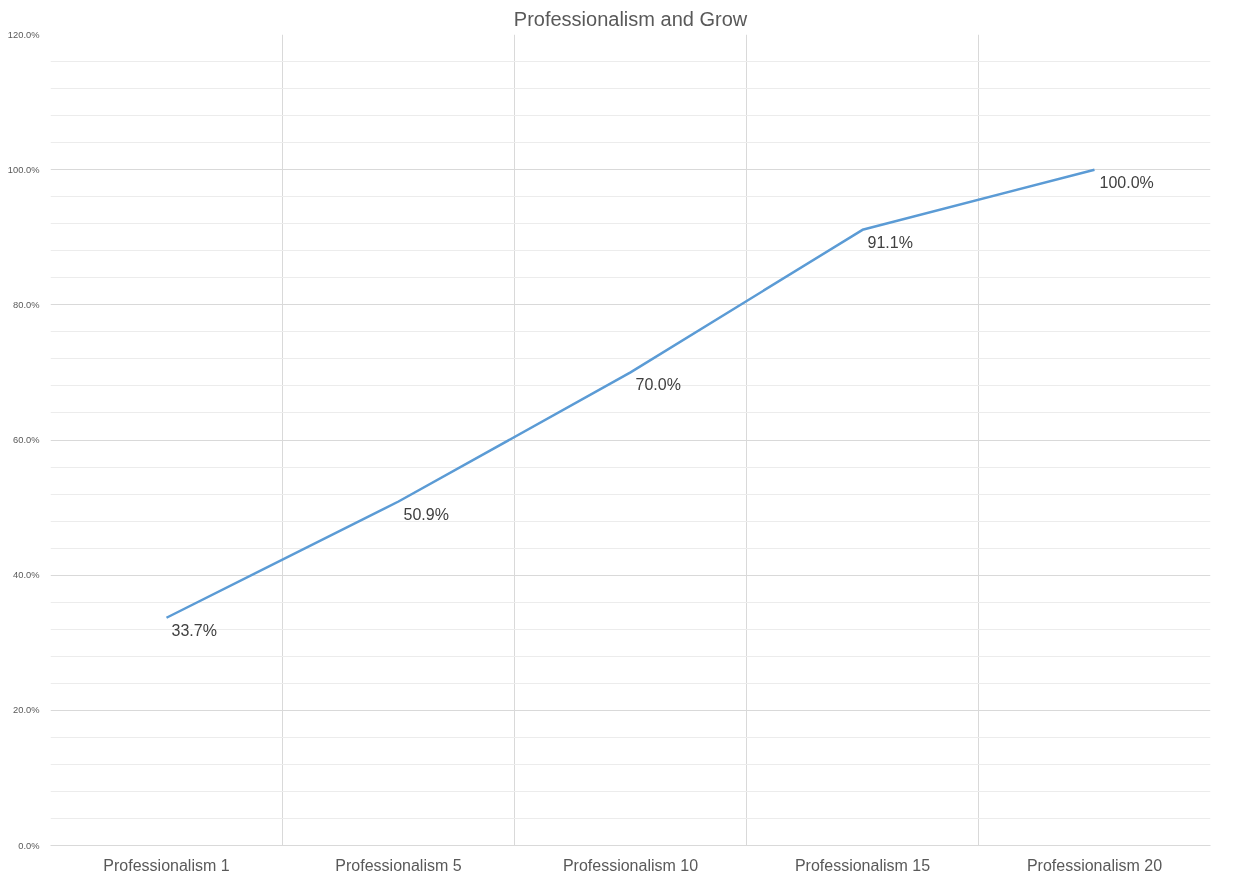 This screenshot has height=894, width=1244. Describe the element at coordinates (630, 18) in the screenshot. I see `chart-title: Professionalism and Grow` at that location.